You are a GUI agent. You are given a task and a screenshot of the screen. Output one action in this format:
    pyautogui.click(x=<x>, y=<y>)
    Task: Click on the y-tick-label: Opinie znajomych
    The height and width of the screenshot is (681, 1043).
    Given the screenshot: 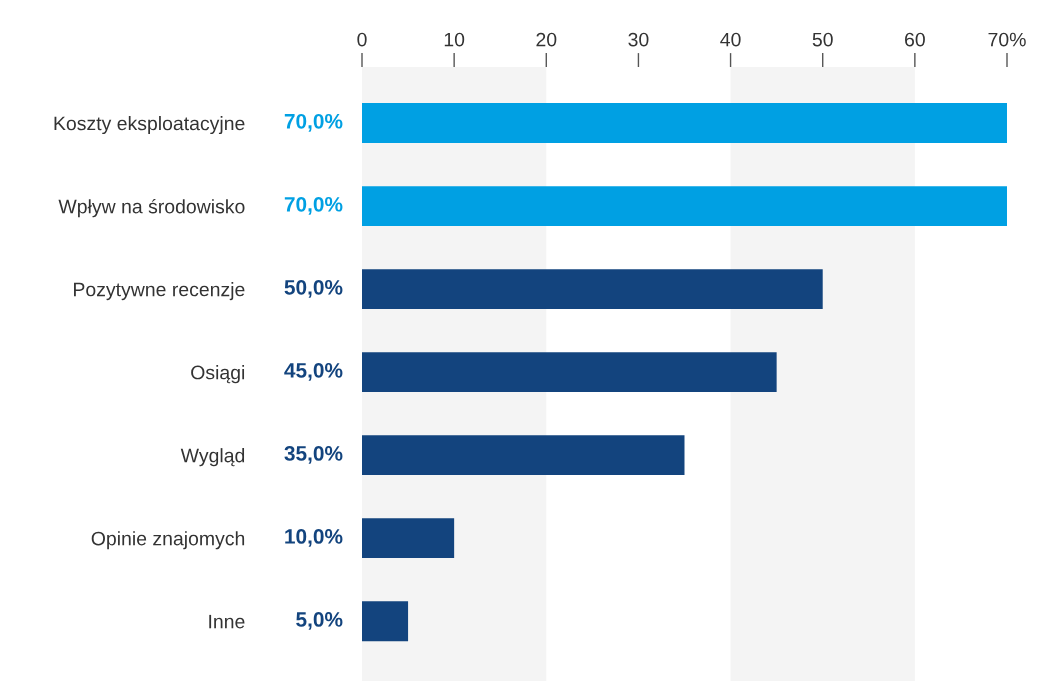 What is the action you would take?
    pyautogui.click(x=168, y=540)
    